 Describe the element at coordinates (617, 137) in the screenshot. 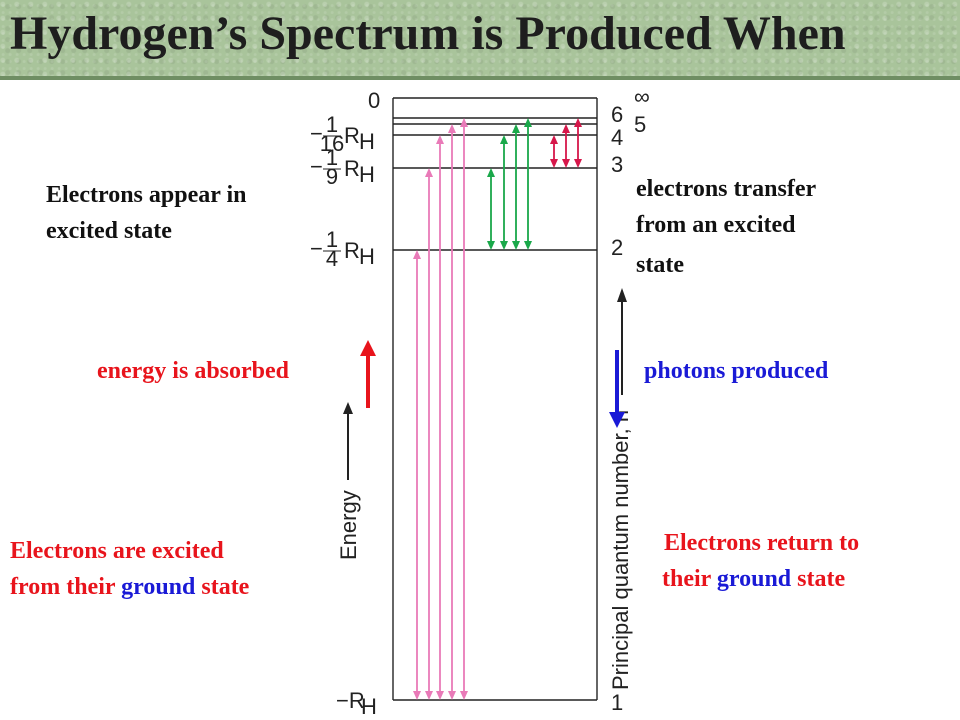

I see `n-label-4: 4` at that location.